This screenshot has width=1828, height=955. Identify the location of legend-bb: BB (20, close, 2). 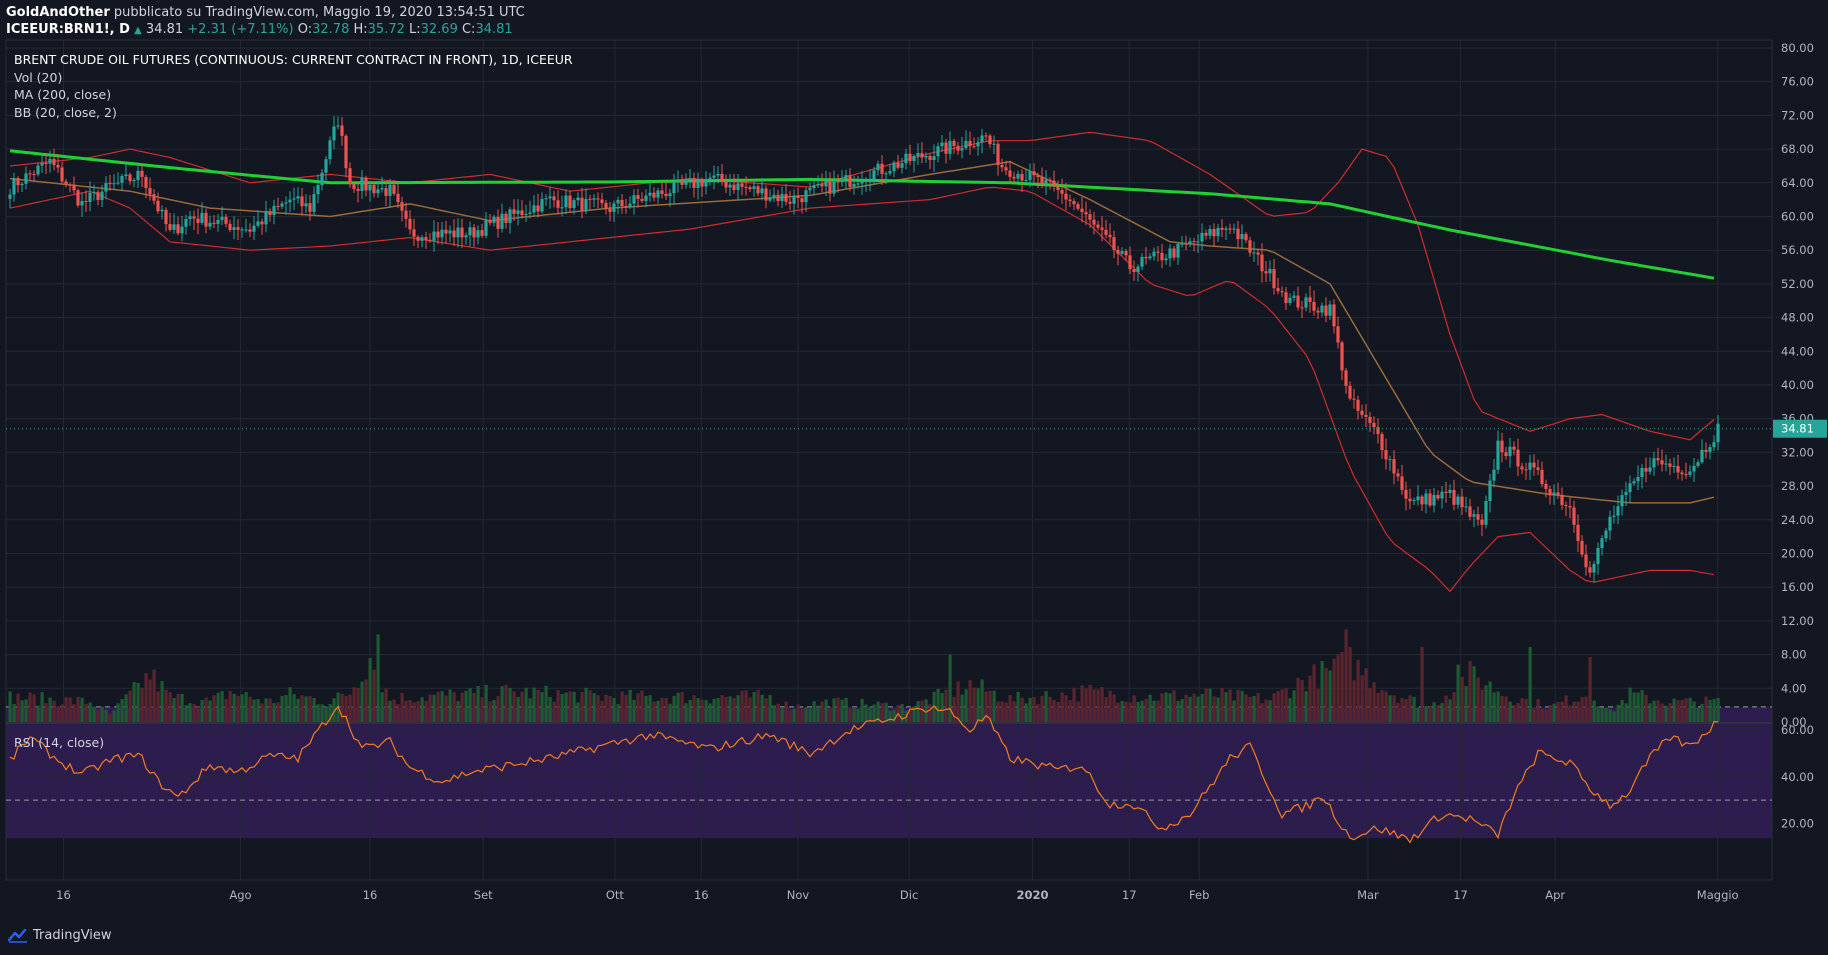
(65, 112).